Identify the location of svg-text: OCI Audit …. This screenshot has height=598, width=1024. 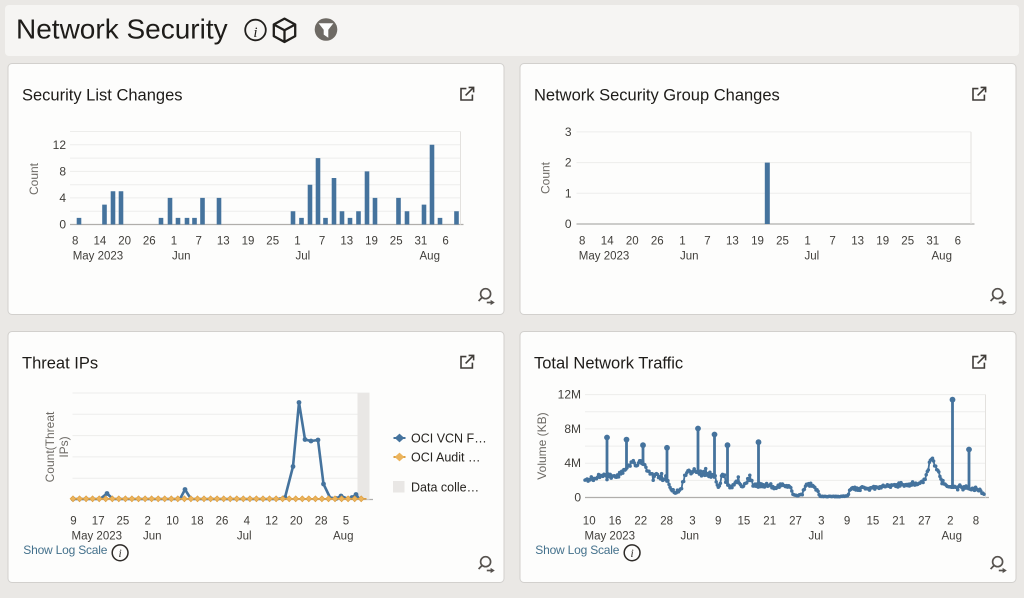
(445, 458).